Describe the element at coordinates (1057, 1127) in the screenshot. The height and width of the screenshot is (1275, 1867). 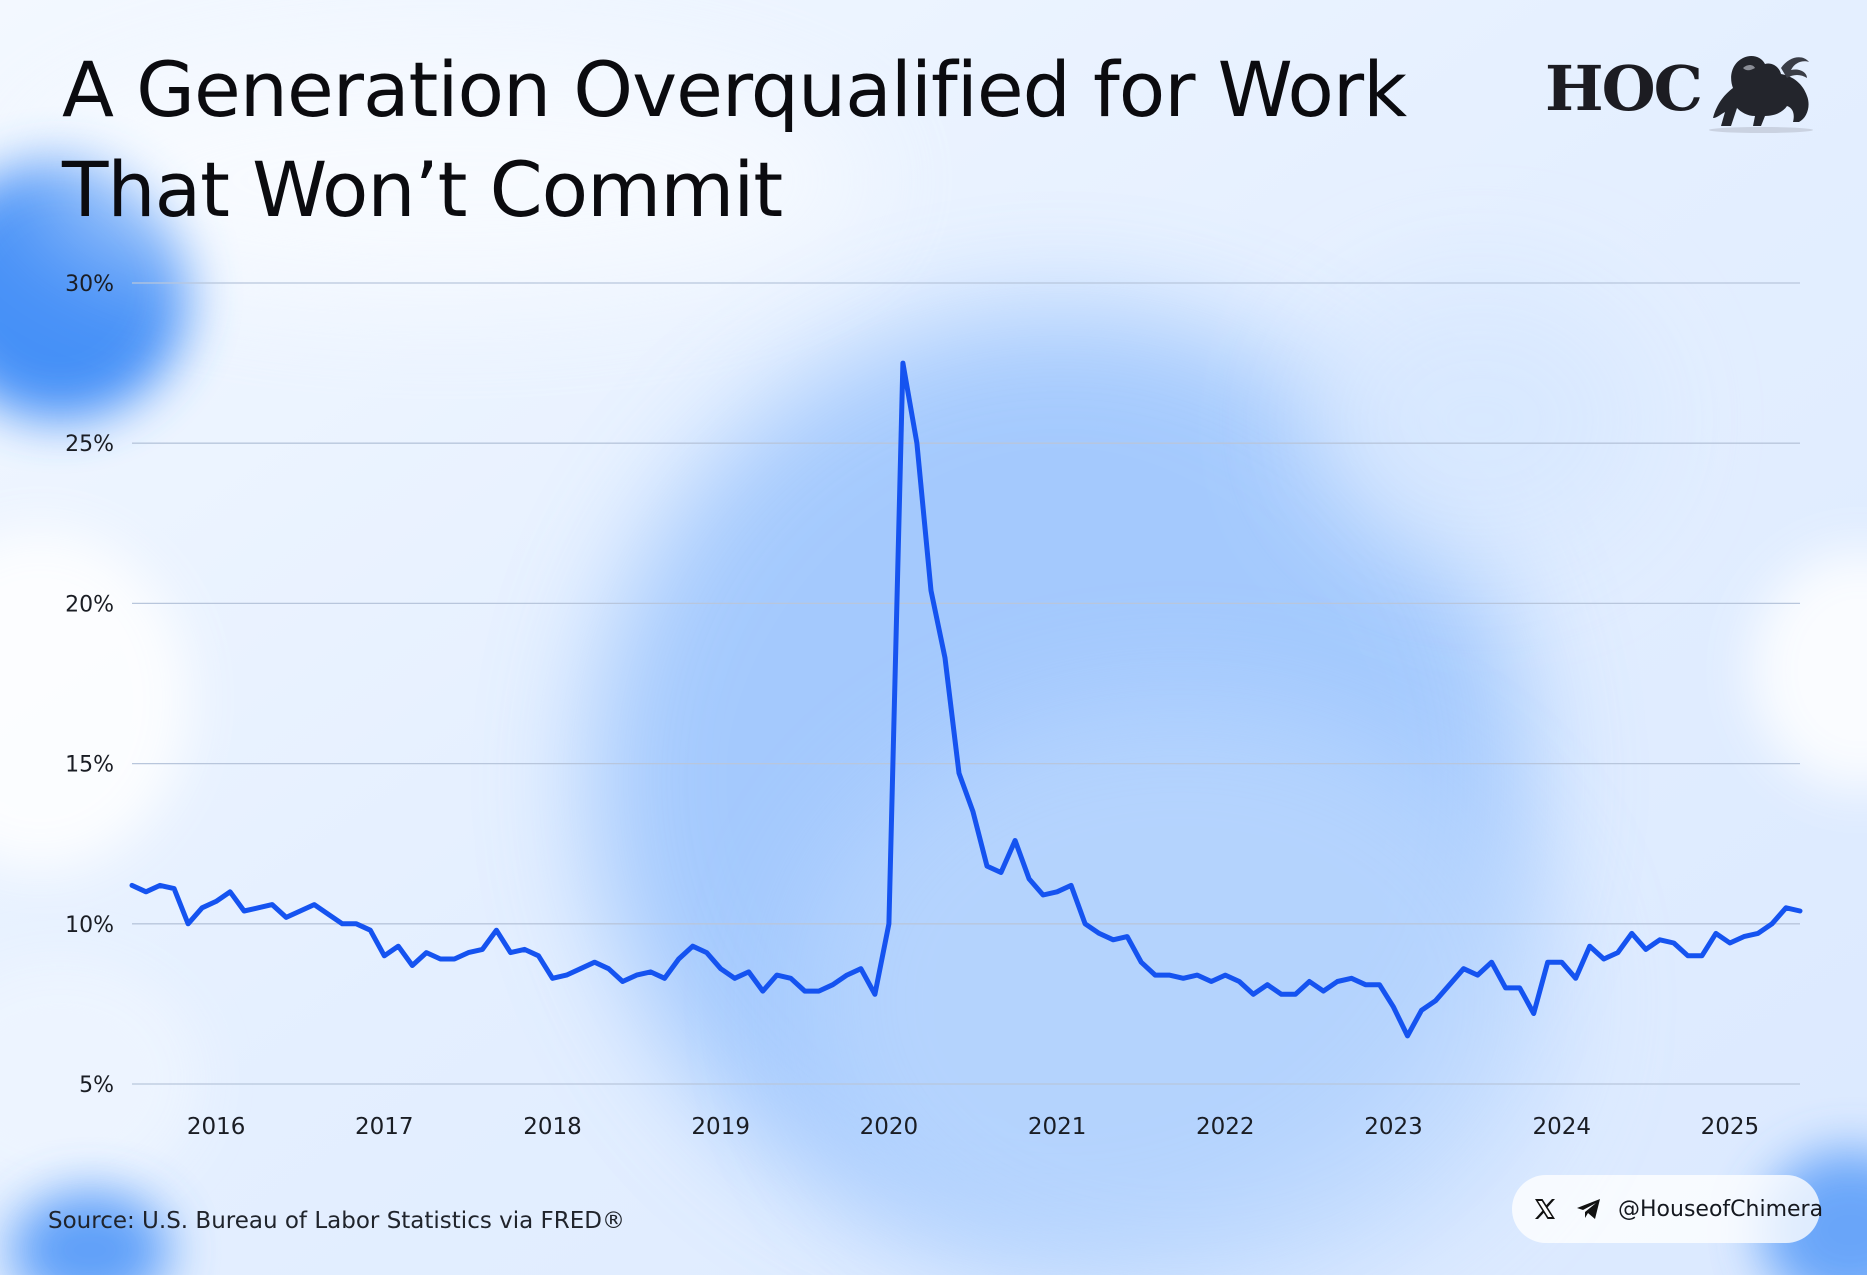
I see `x-tick-label: 2021` at that location.